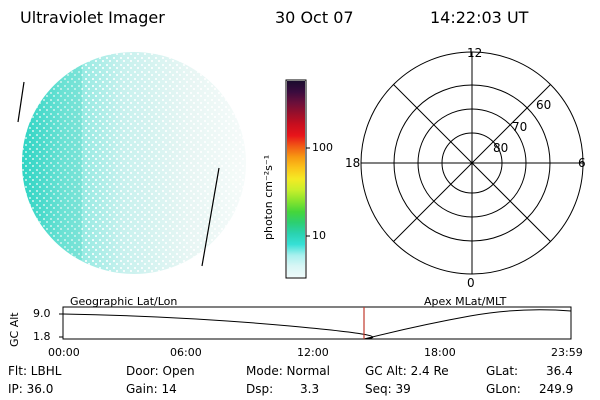 Image resolution: width=600 pixels, height=400 pixels. Describe the element at coordinates (544, 105) in the screenshot. I see `polar-ring-label-60: 60` at that location.